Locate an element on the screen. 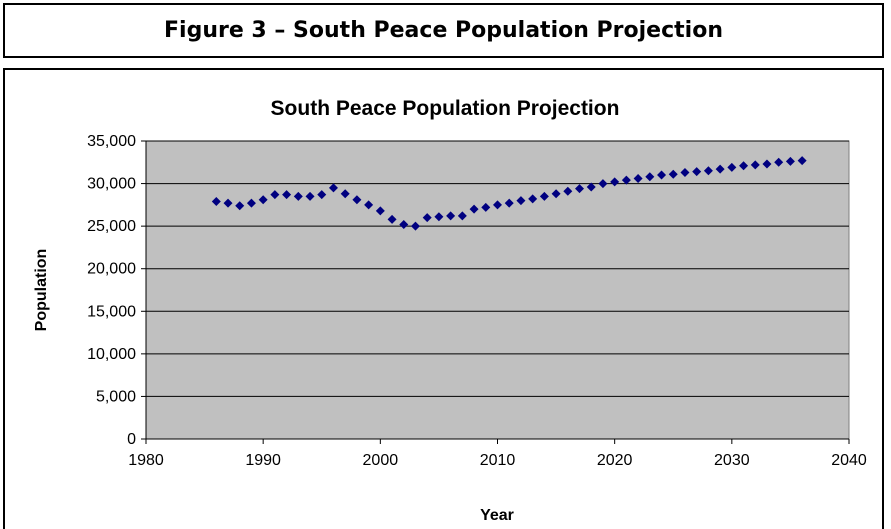  chart-title: South Peace Population Projection is located at coordinates (445, 108).